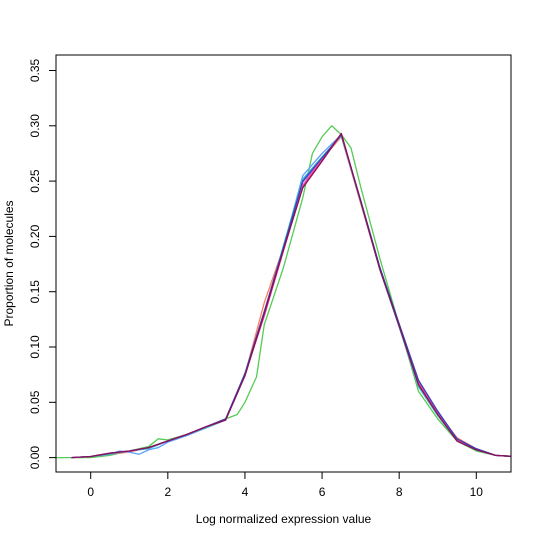 Image resolution: width=540 pixels, height=540 pixels. I want to click on y-tick-label: 0.20, so click(35, 236).